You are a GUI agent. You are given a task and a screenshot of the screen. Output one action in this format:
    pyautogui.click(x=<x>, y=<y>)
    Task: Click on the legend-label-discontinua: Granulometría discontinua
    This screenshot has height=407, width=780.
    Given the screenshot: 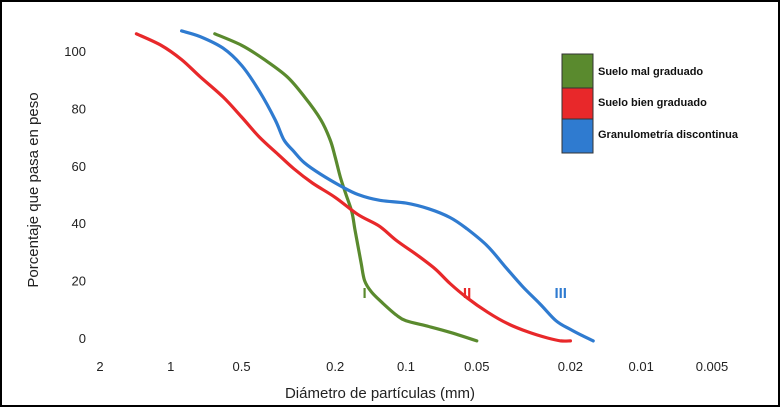 What is the action you would take?
    pyautogui.click(x=668, y=135)
    